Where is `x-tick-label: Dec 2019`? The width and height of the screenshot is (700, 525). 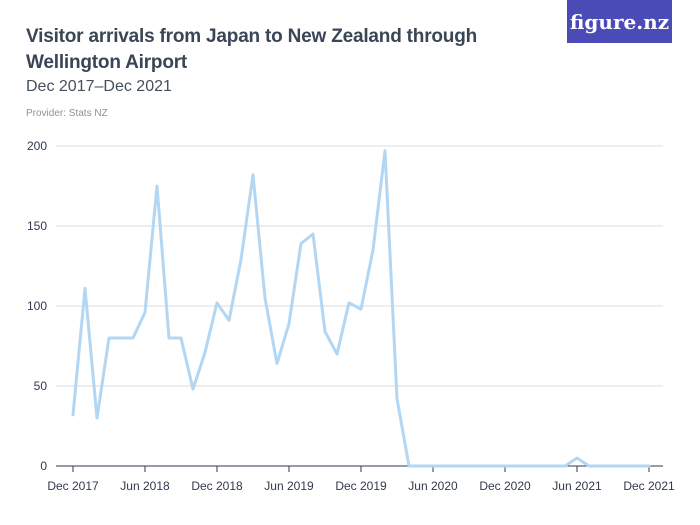
x-tick-label: Dec 2019 is located at coordinates (361, 486).